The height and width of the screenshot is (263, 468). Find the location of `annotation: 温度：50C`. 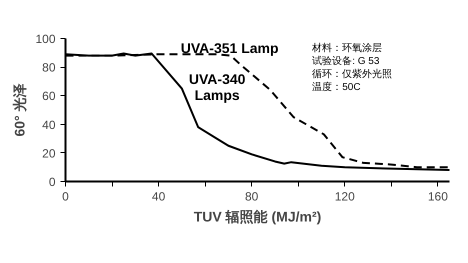

annotation: 温度：50C is located at coordinates (336, 86).